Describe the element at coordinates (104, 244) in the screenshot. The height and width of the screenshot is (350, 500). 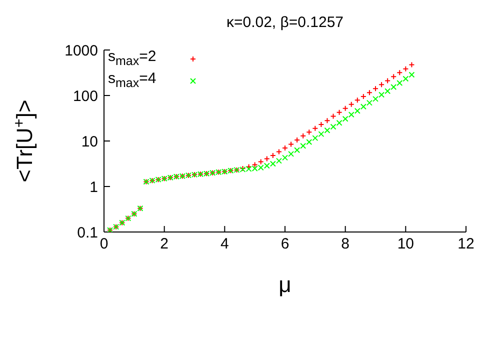
I see `x-tick-label: 0` at that location.